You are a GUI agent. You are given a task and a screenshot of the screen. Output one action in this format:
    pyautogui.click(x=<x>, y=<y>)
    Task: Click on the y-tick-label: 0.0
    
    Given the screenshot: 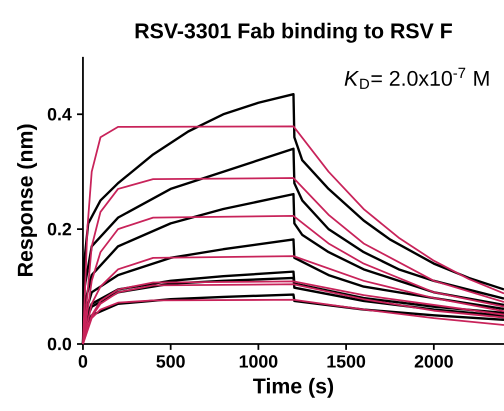 What is the action you would take?
    pyautogui.click(x=60, y=344)
    